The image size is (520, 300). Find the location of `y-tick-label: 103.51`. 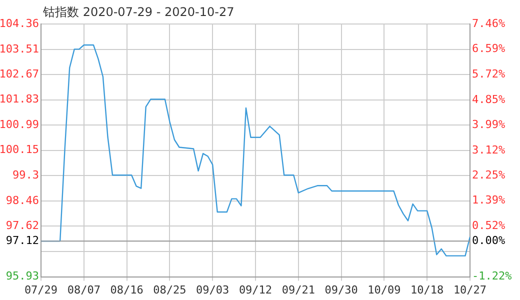

y-tick-label: 103.51 is located at coordinates (19, 49).